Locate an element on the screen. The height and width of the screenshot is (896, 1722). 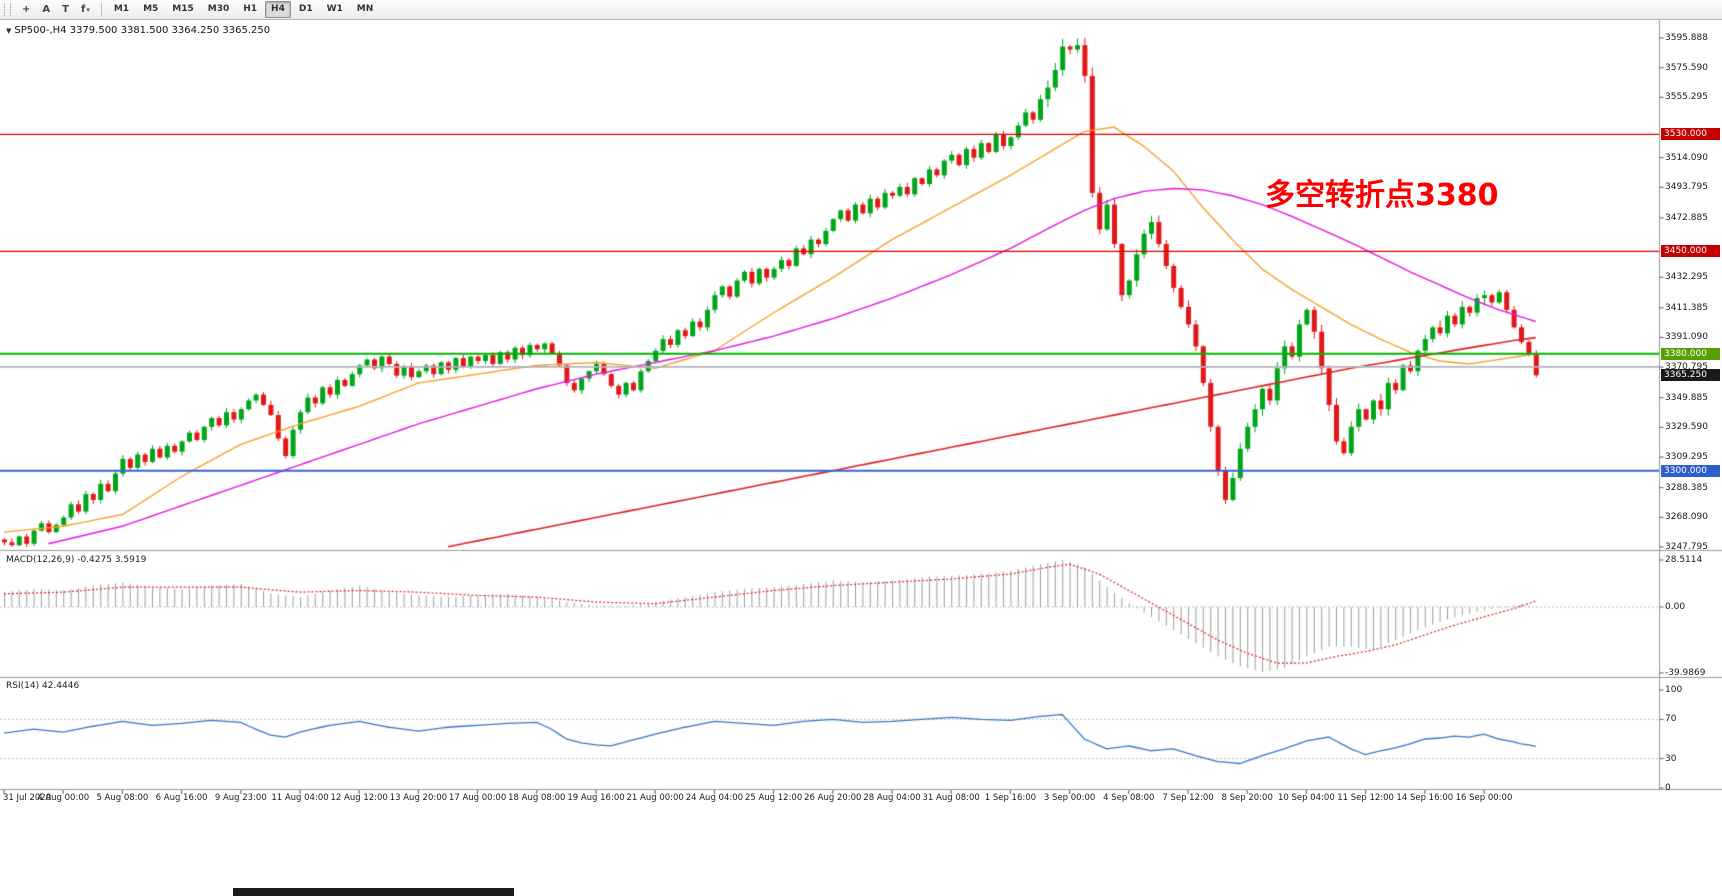
time-tick: 7 Sep 12:00 is located at coordinates (1188, 798).